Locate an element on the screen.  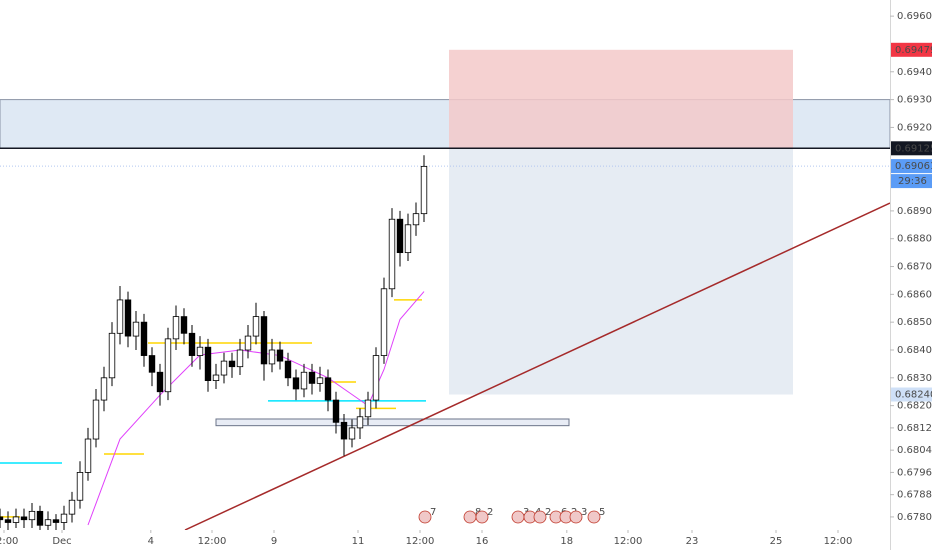
x-tick-label: 23 is located at coordinates (692, 541).